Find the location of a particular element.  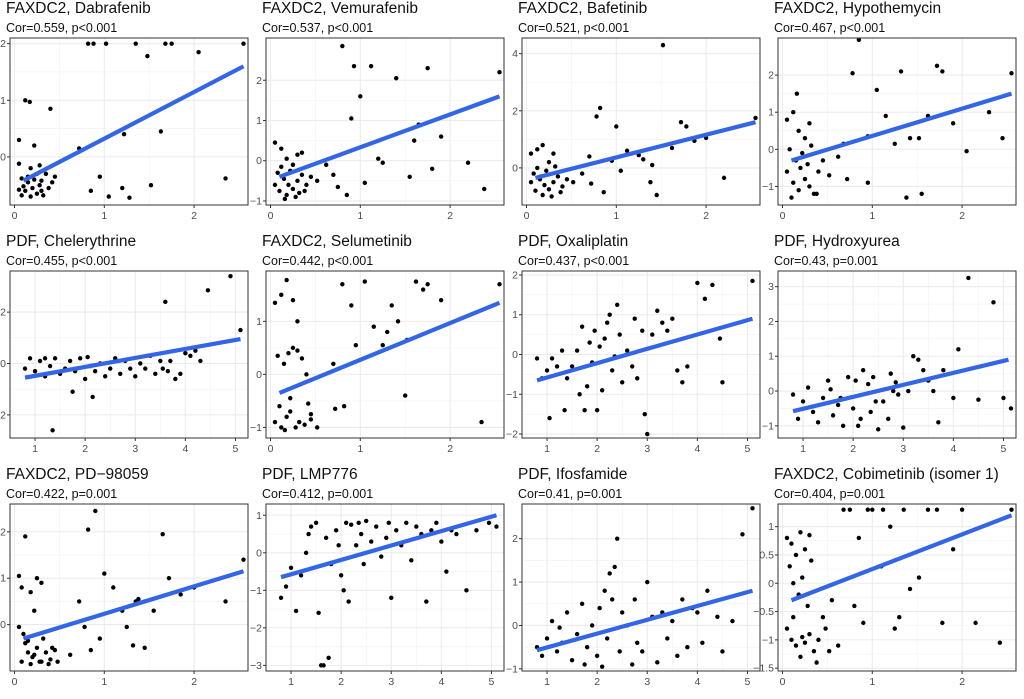

y-tick-label: −2 is located at coordinates (3, 415).